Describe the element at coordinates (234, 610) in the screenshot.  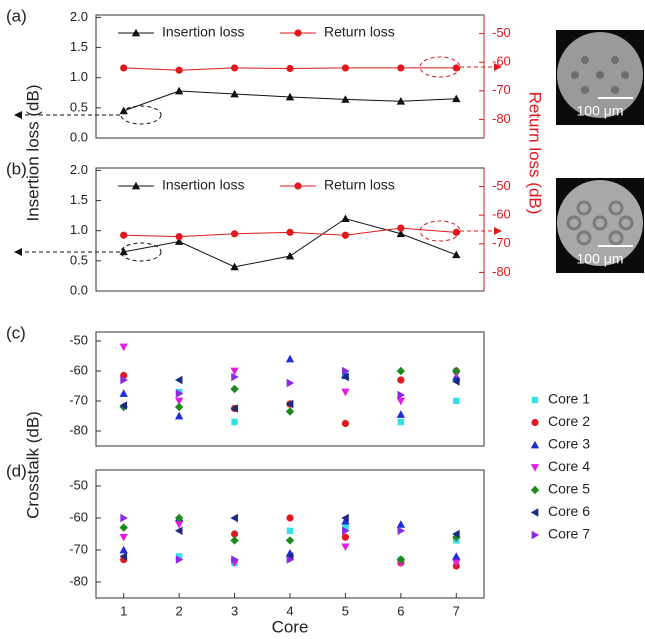
I see `x-tick-label: 3` at that location.